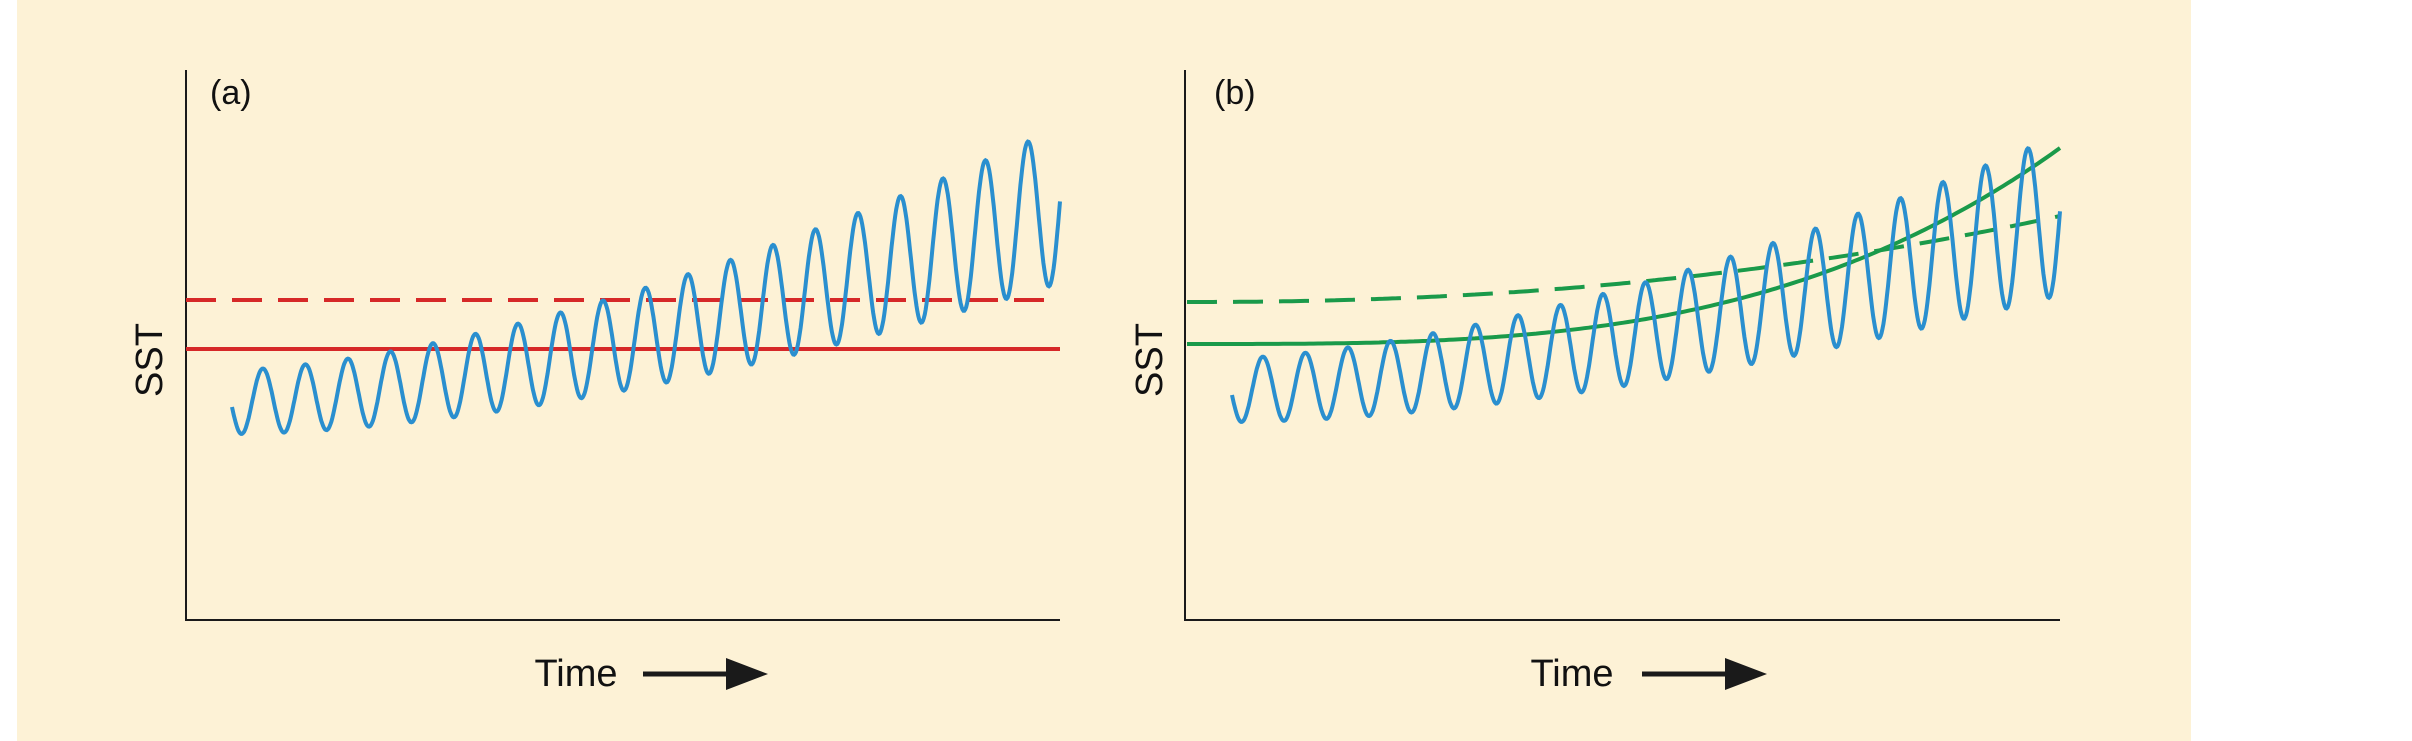 The height and width of the screenshot is (741, 2412). What do you see at coordinates (150, 360) in the screenshot?
I see `panel-a-y-axis-label: SST` at bounding box center [150, 360].